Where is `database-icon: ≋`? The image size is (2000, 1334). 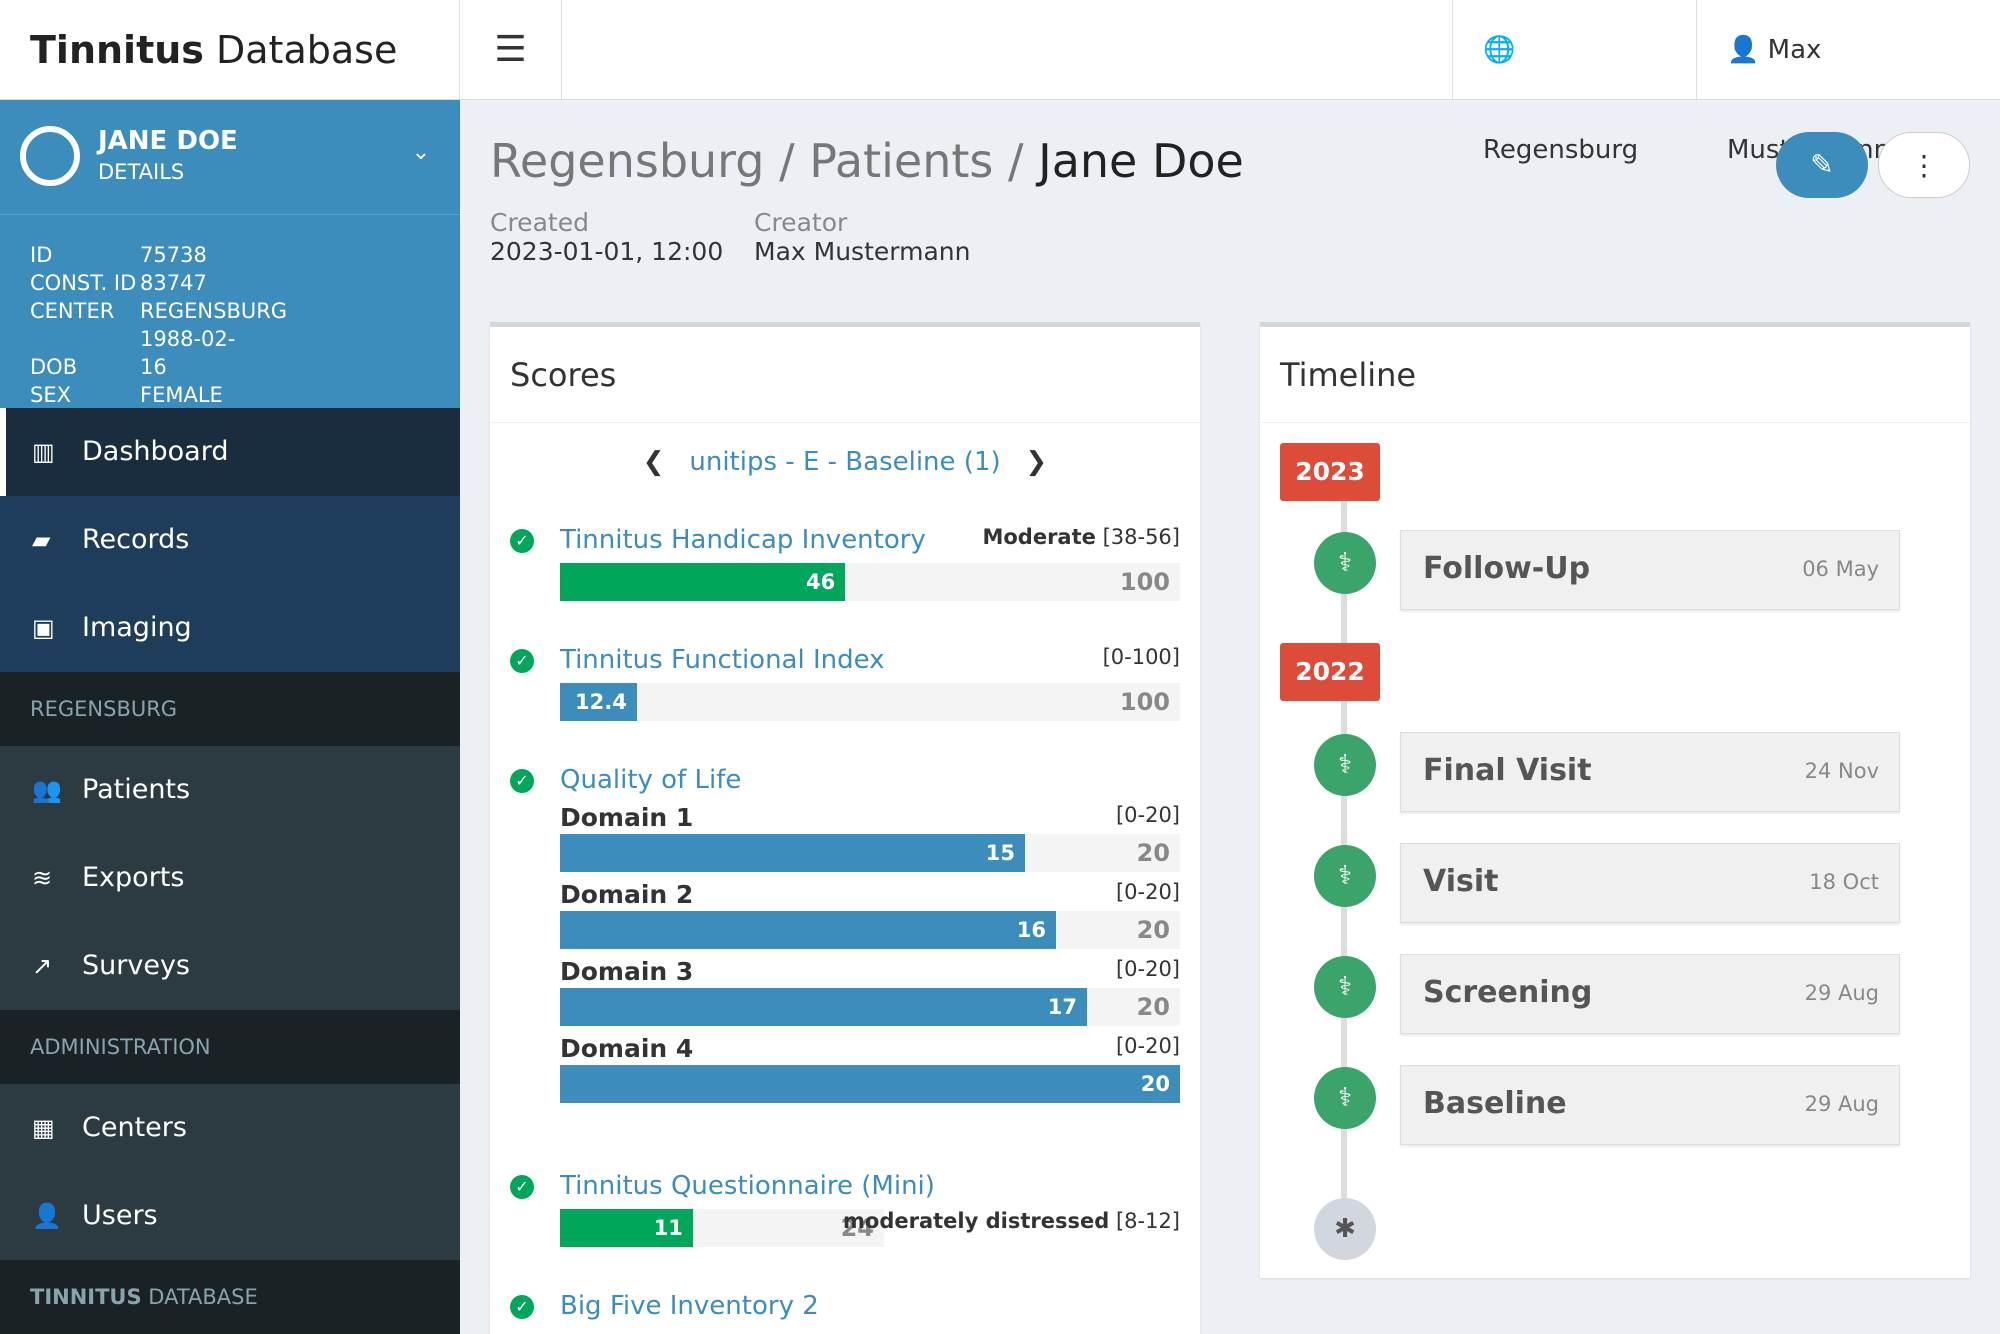
database-icon: ≋ is located at coordinates (42, 878).